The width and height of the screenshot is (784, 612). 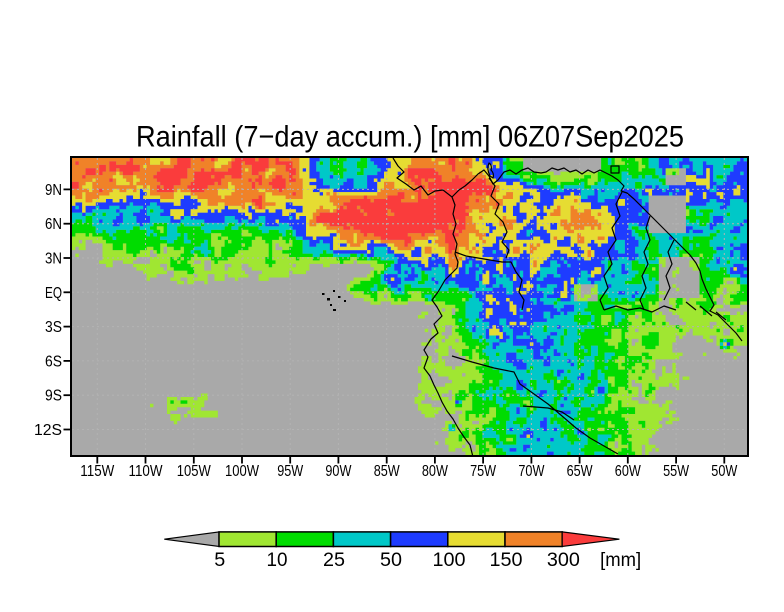 I want to click on svg-text: 100, so click(x=449, y=560).